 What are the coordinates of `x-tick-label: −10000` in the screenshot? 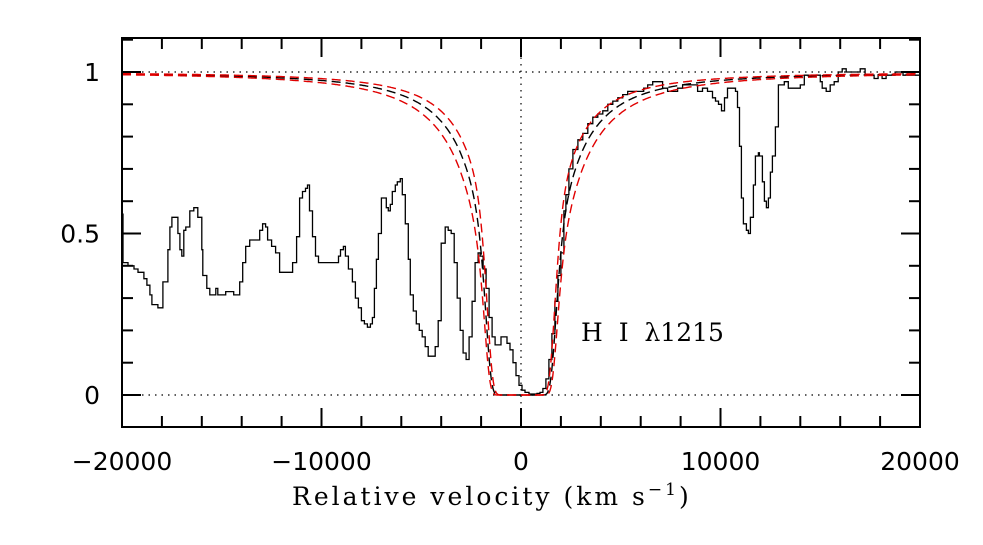 It's located at (321, 461).